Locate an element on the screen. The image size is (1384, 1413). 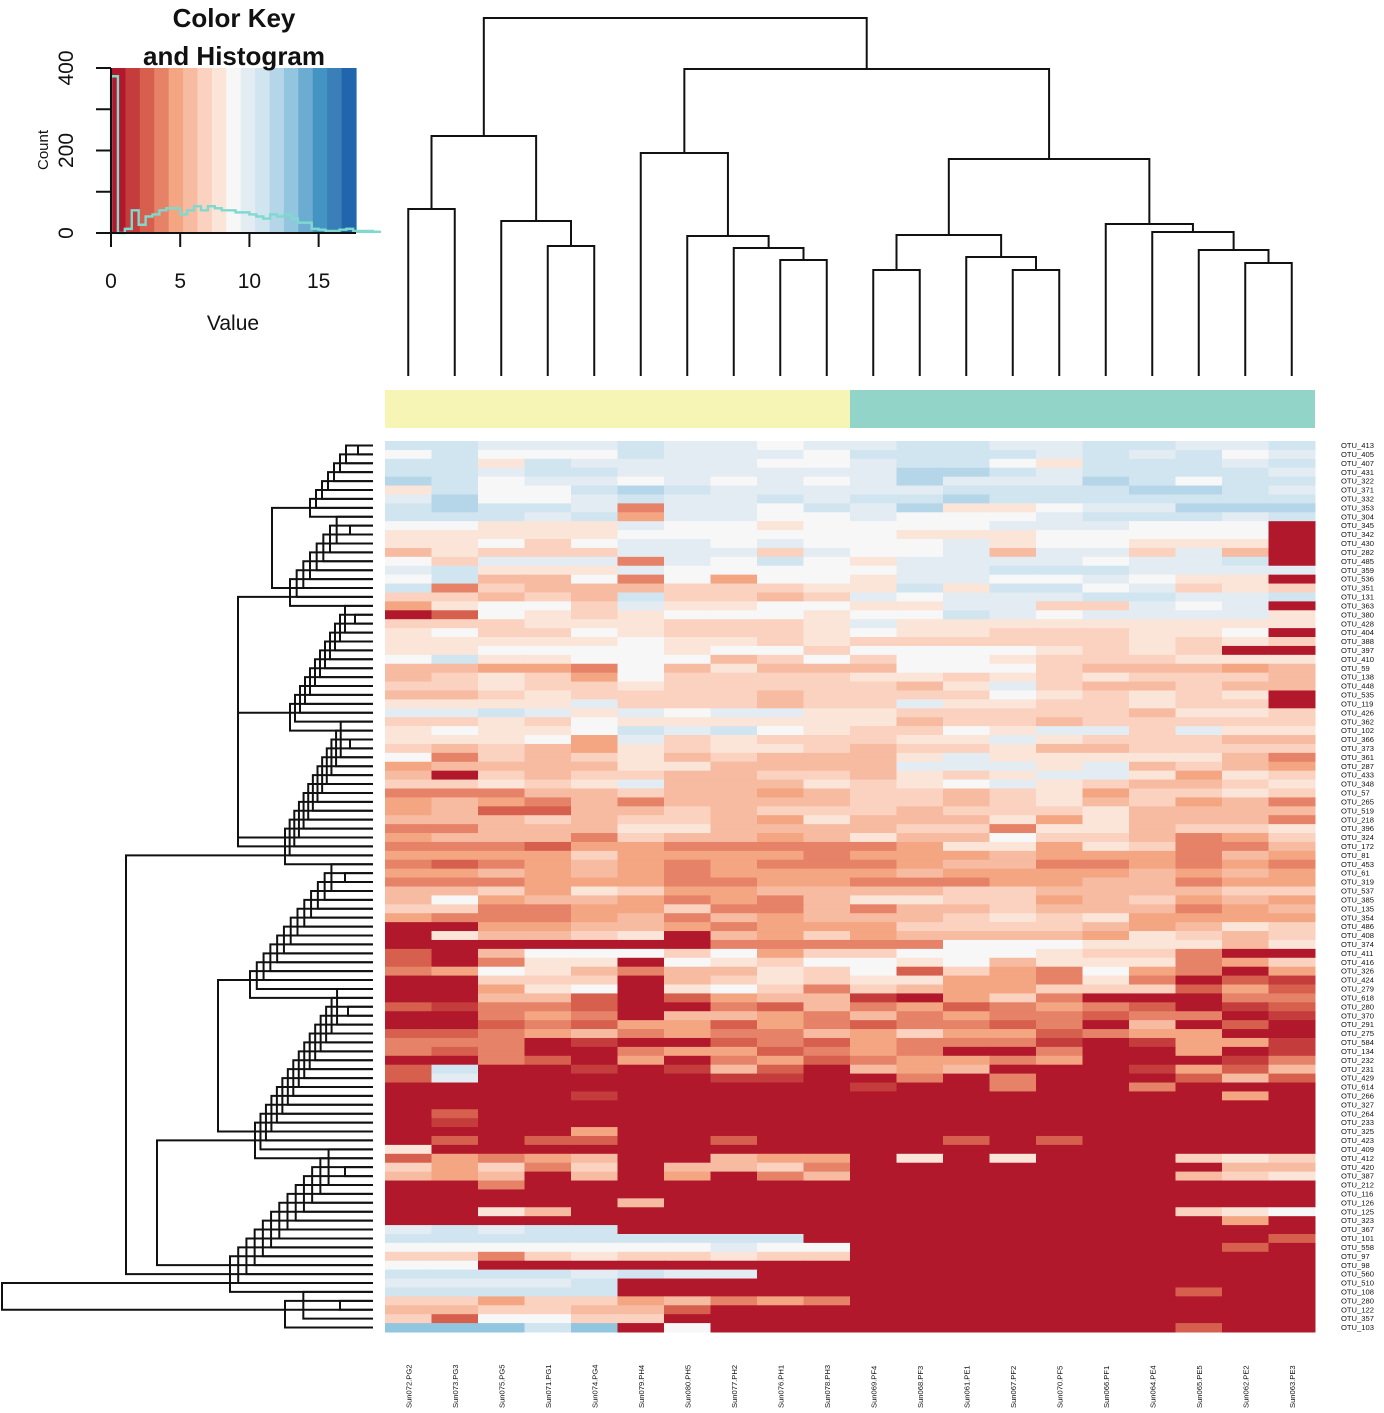
row-label: OTU_397 is located at coordinates (1357, 650).